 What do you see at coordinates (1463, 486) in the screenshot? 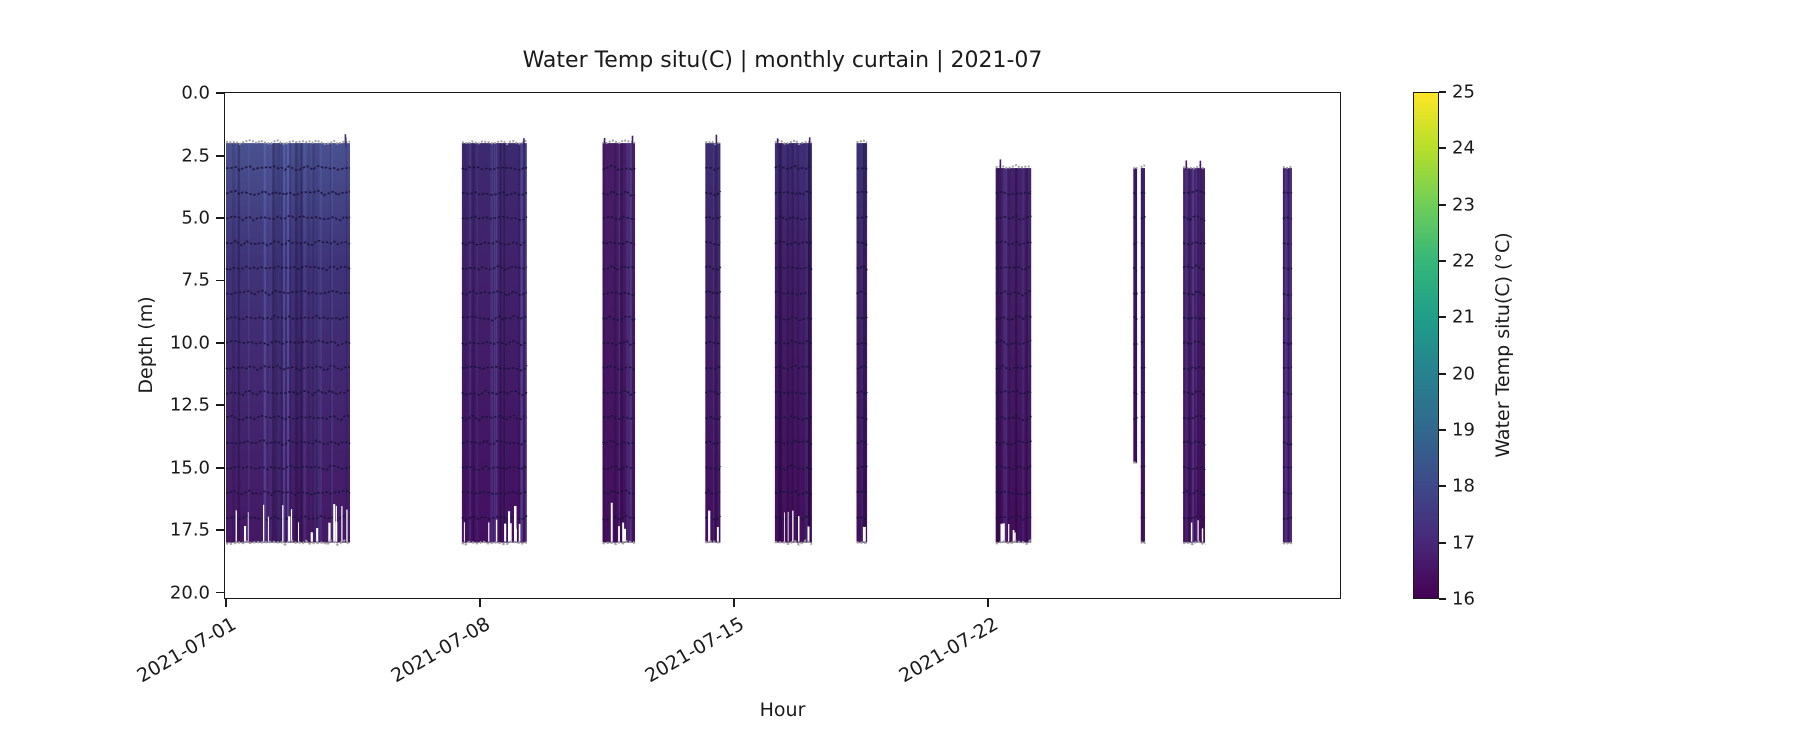
I see `colorbar-tick-label: 18` at bounding box center [1463, 486].